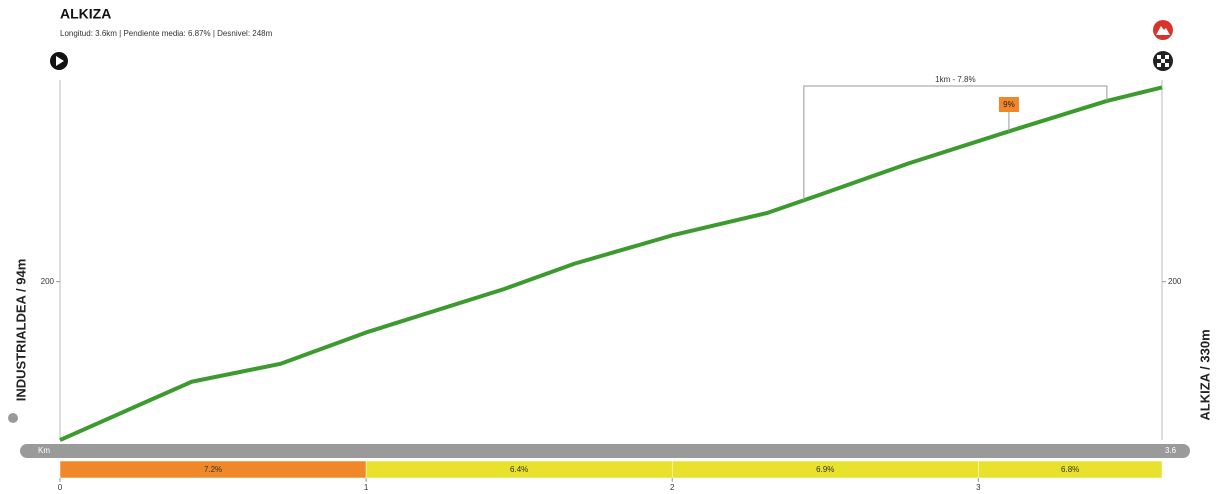 This screenshot has width=1219, height=494. I want to click on bracket-label: 1km - 7.8%, so click(955, 79).